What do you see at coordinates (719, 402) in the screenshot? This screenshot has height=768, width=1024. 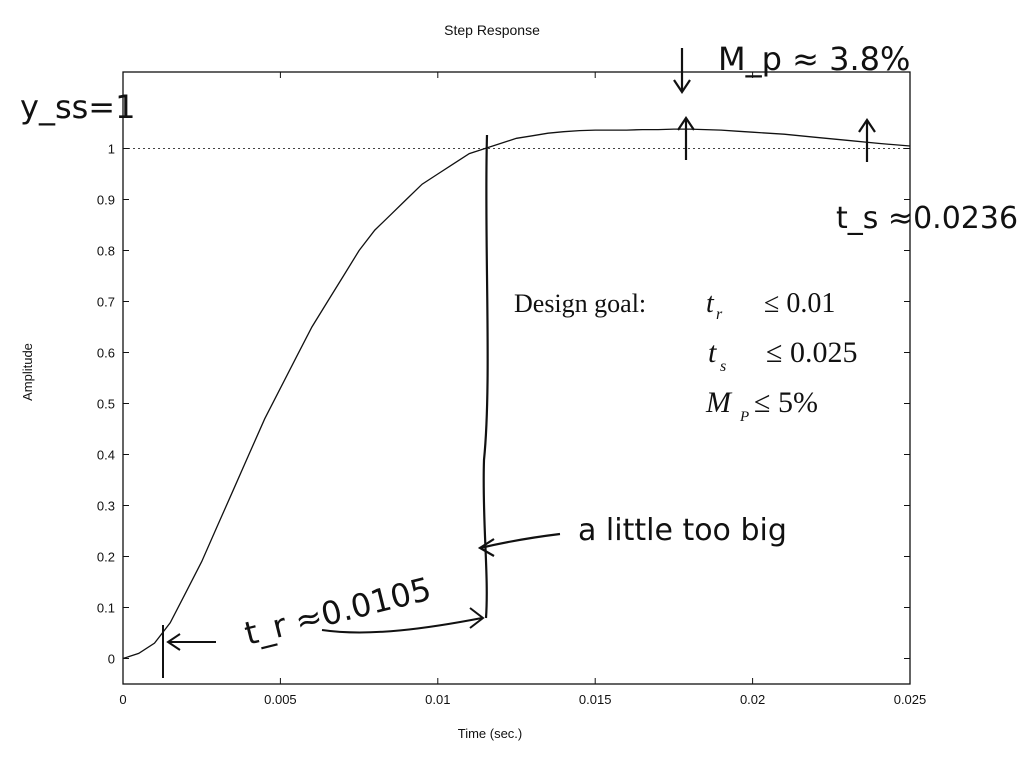 I see `goal-mp-symbol: M` at bounding box center [719, 402].